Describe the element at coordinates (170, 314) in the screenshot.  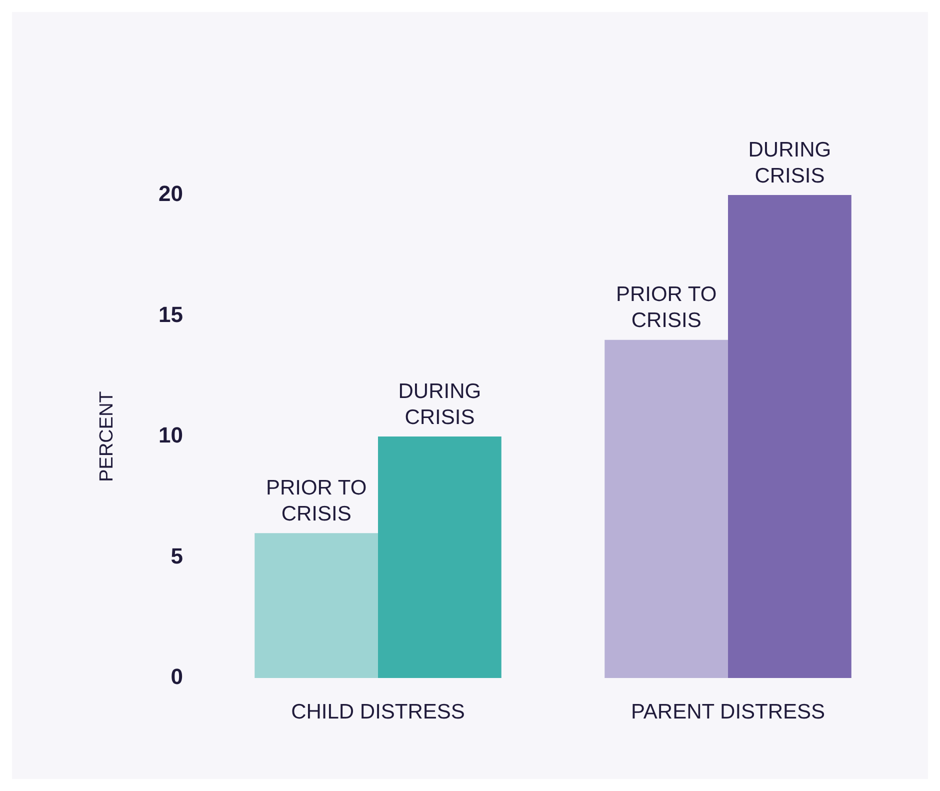
I see `y-tick-label: 15` at that location.